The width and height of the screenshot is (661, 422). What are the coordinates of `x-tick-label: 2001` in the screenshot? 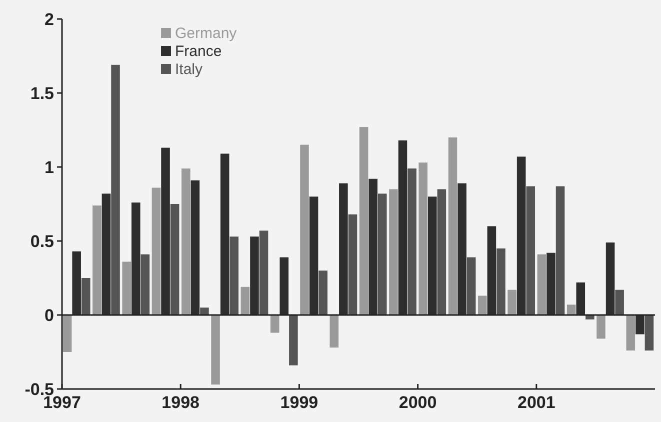 It's located at (536, 402).